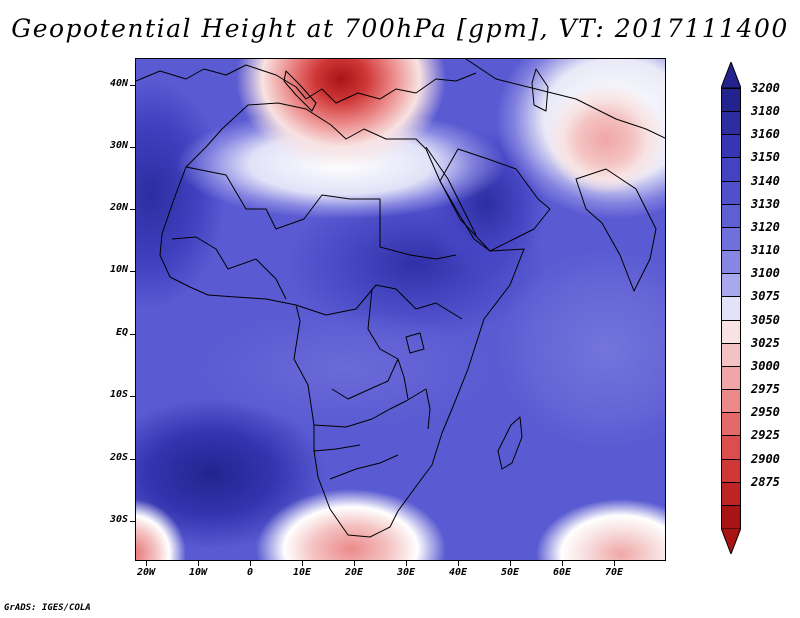 This screenshot has width=800, height=618. I want to click on colorbar-bottom-arrow, so click(731, 541).